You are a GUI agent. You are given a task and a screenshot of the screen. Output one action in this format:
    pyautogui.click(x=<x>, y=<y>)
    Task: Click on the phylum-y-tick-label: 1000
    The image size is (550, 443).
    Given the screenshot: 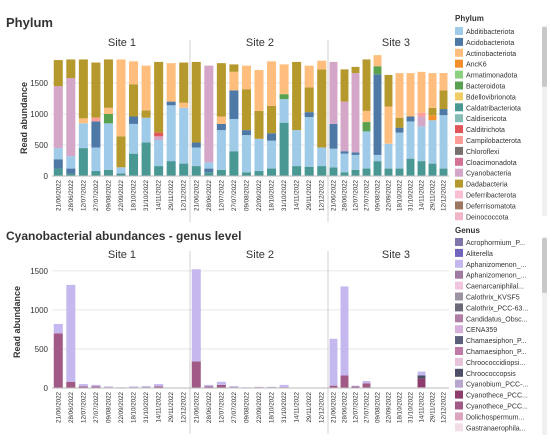 What is the action you would take?
    pyautogui.click(x=39, y=114)
    